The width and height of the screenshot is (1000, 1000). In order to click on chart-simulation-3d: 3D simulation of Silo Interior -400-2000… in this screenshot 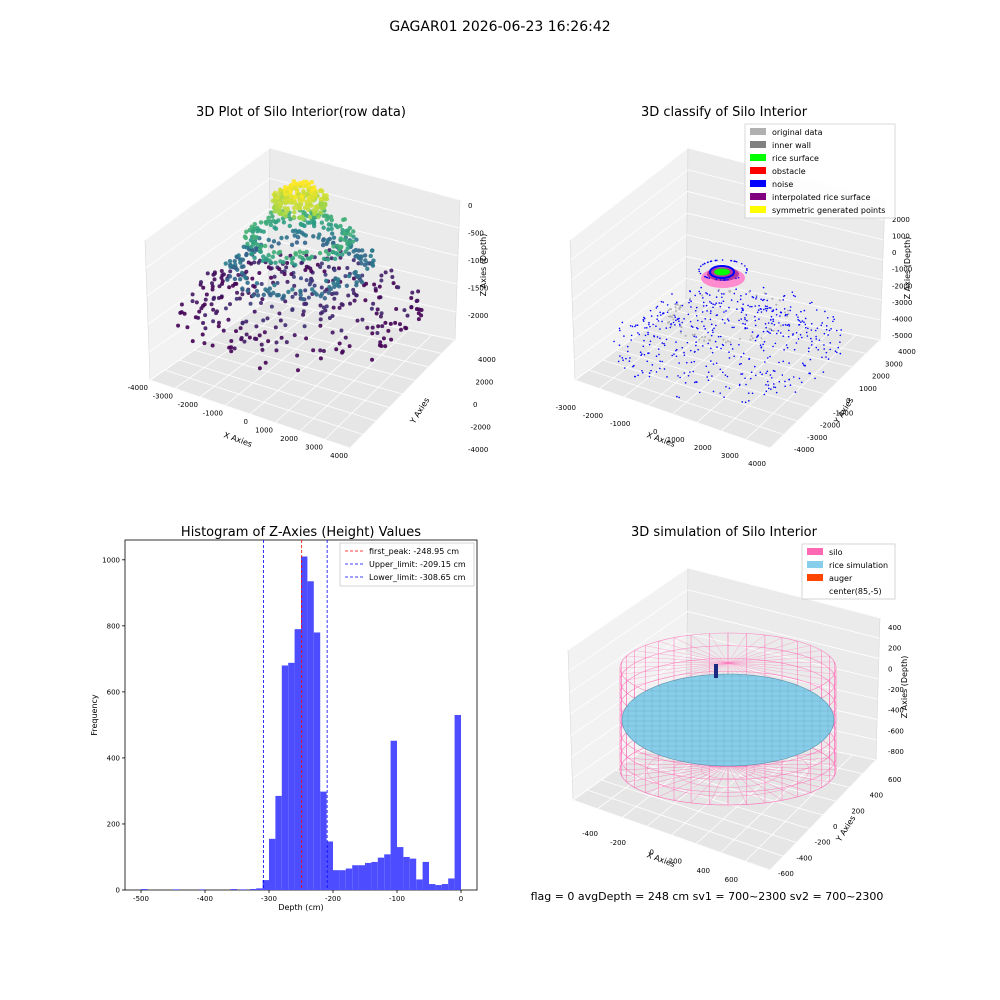, I will do `click(738, 704)`.